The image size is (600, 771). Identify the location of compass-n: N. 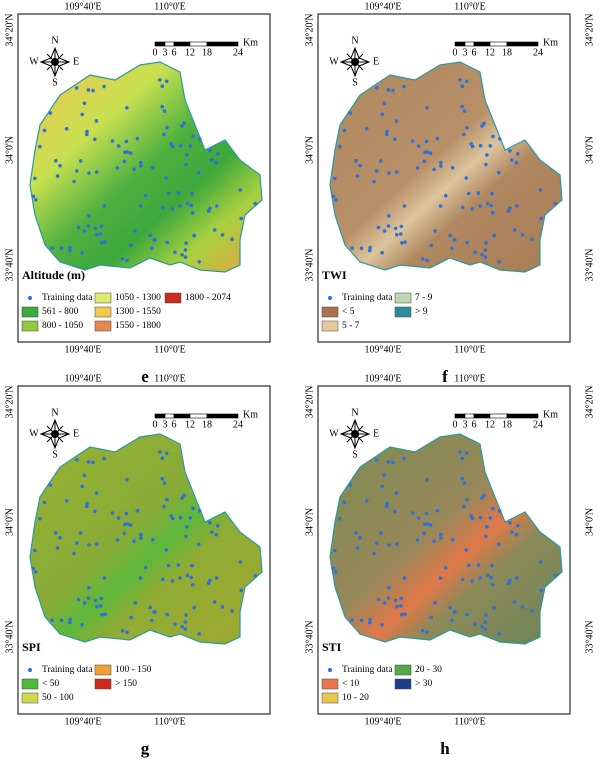
(54, 40).